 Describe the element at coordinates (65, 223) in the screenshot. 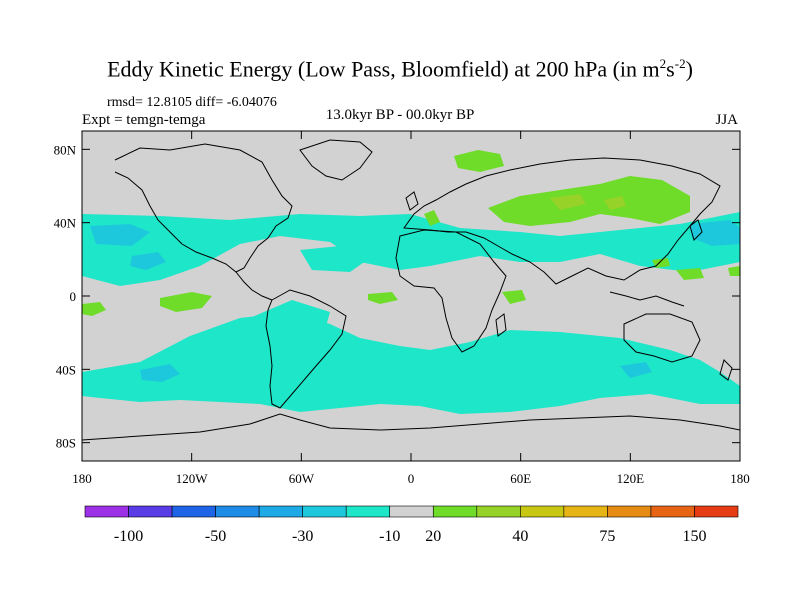

I see `lat-label: 40N` at that location.